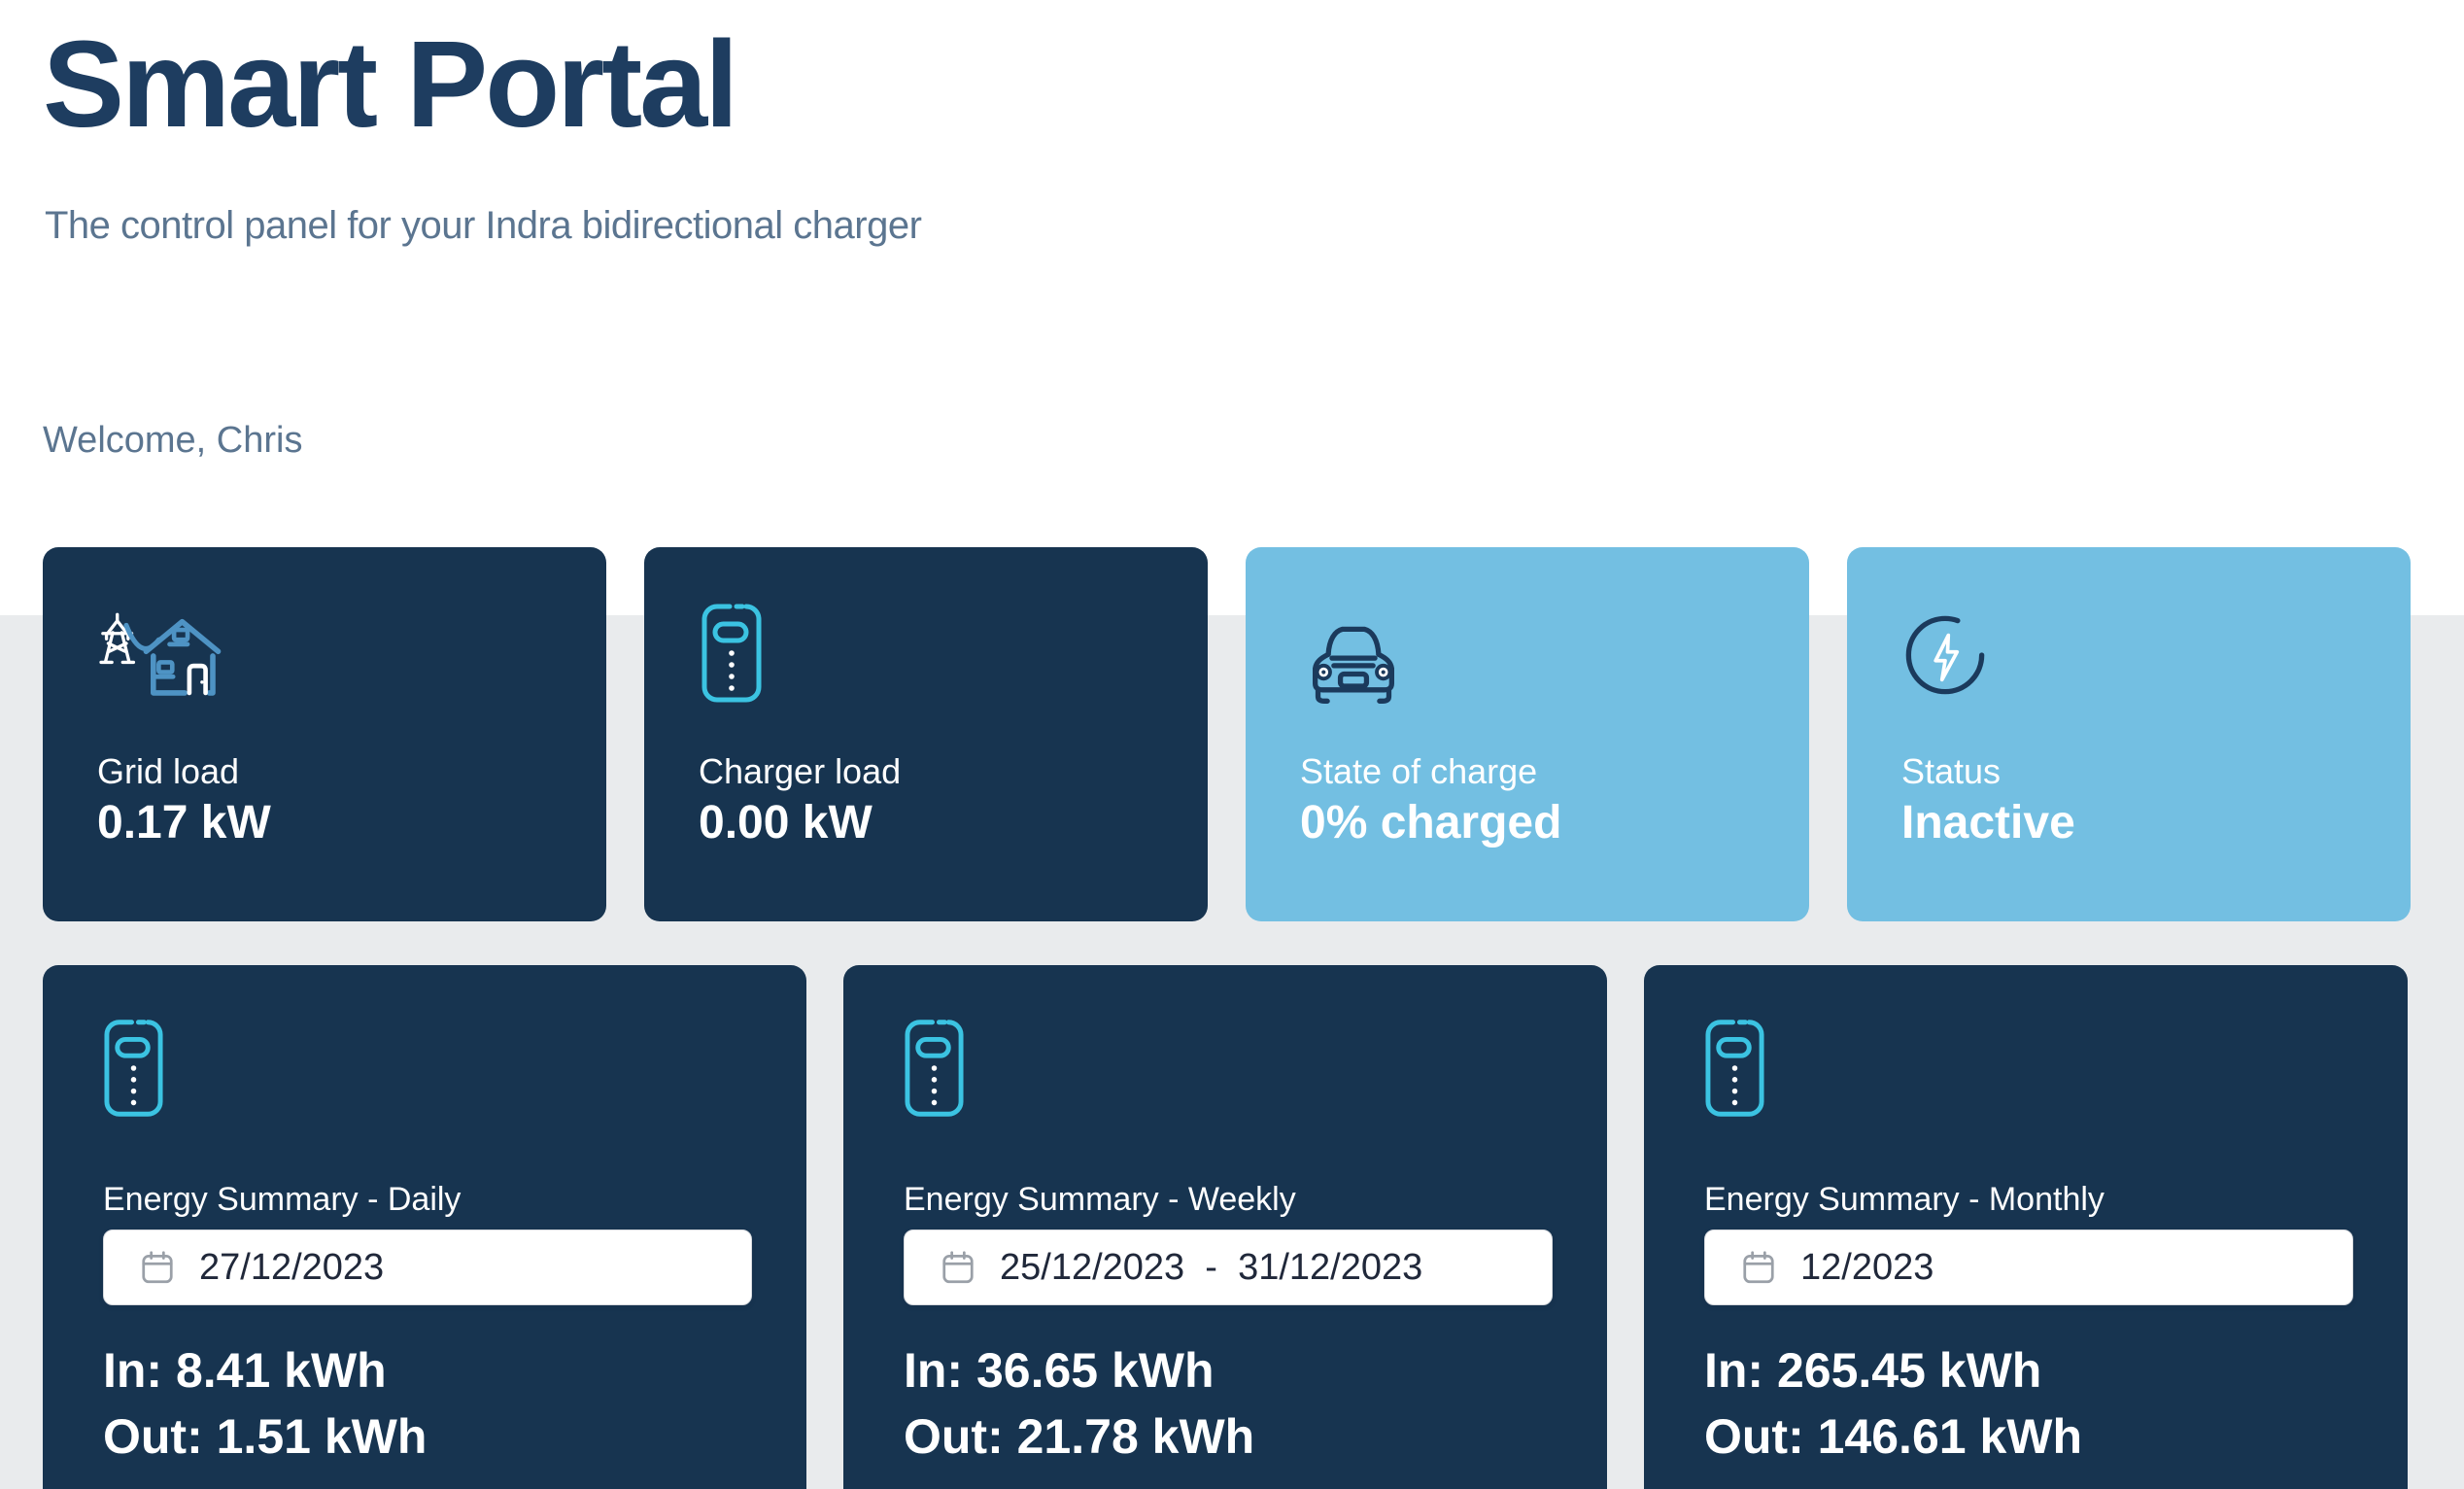 The width and height of the screenshot is (2464, 1489). Describe the element at coordinates (168, 771) in the screenshot. I see `stat-label: Grid load` at that location.